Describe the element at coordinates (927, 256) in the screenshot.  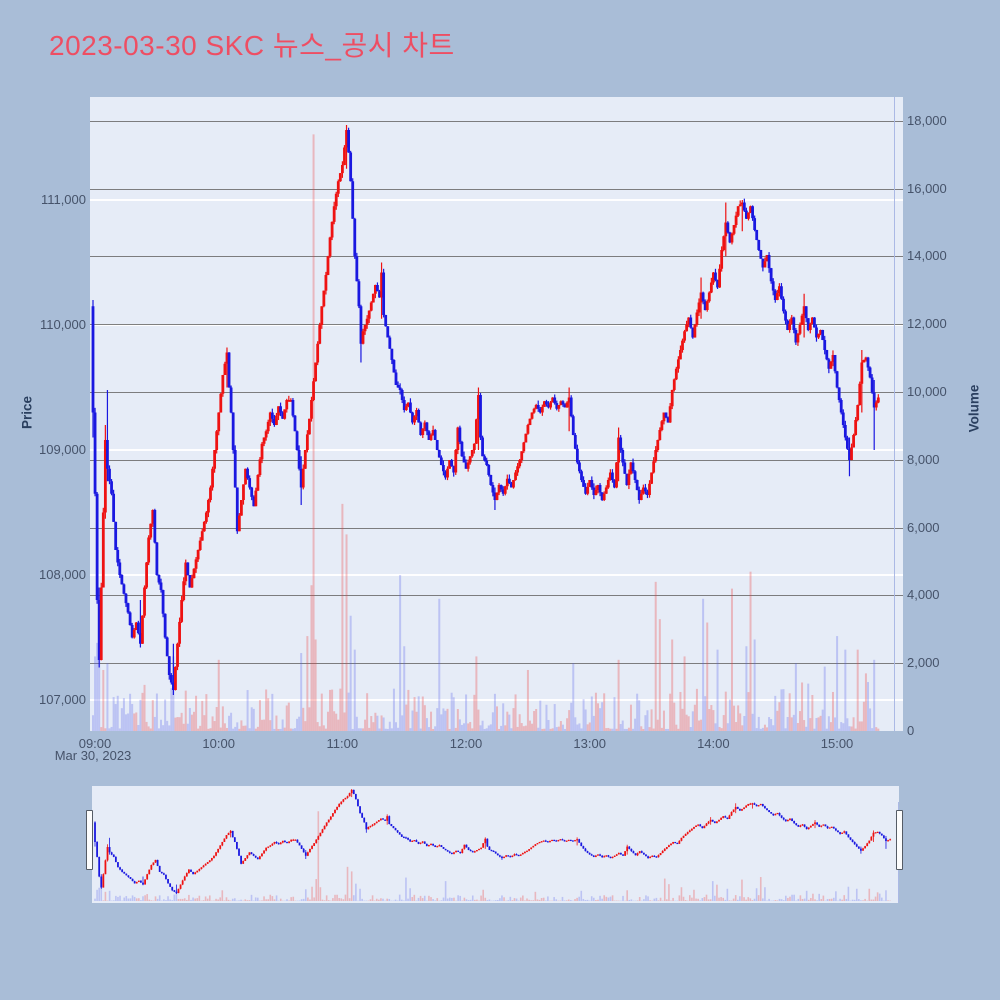
I see `volume-tick-label: 14,000` at that location.